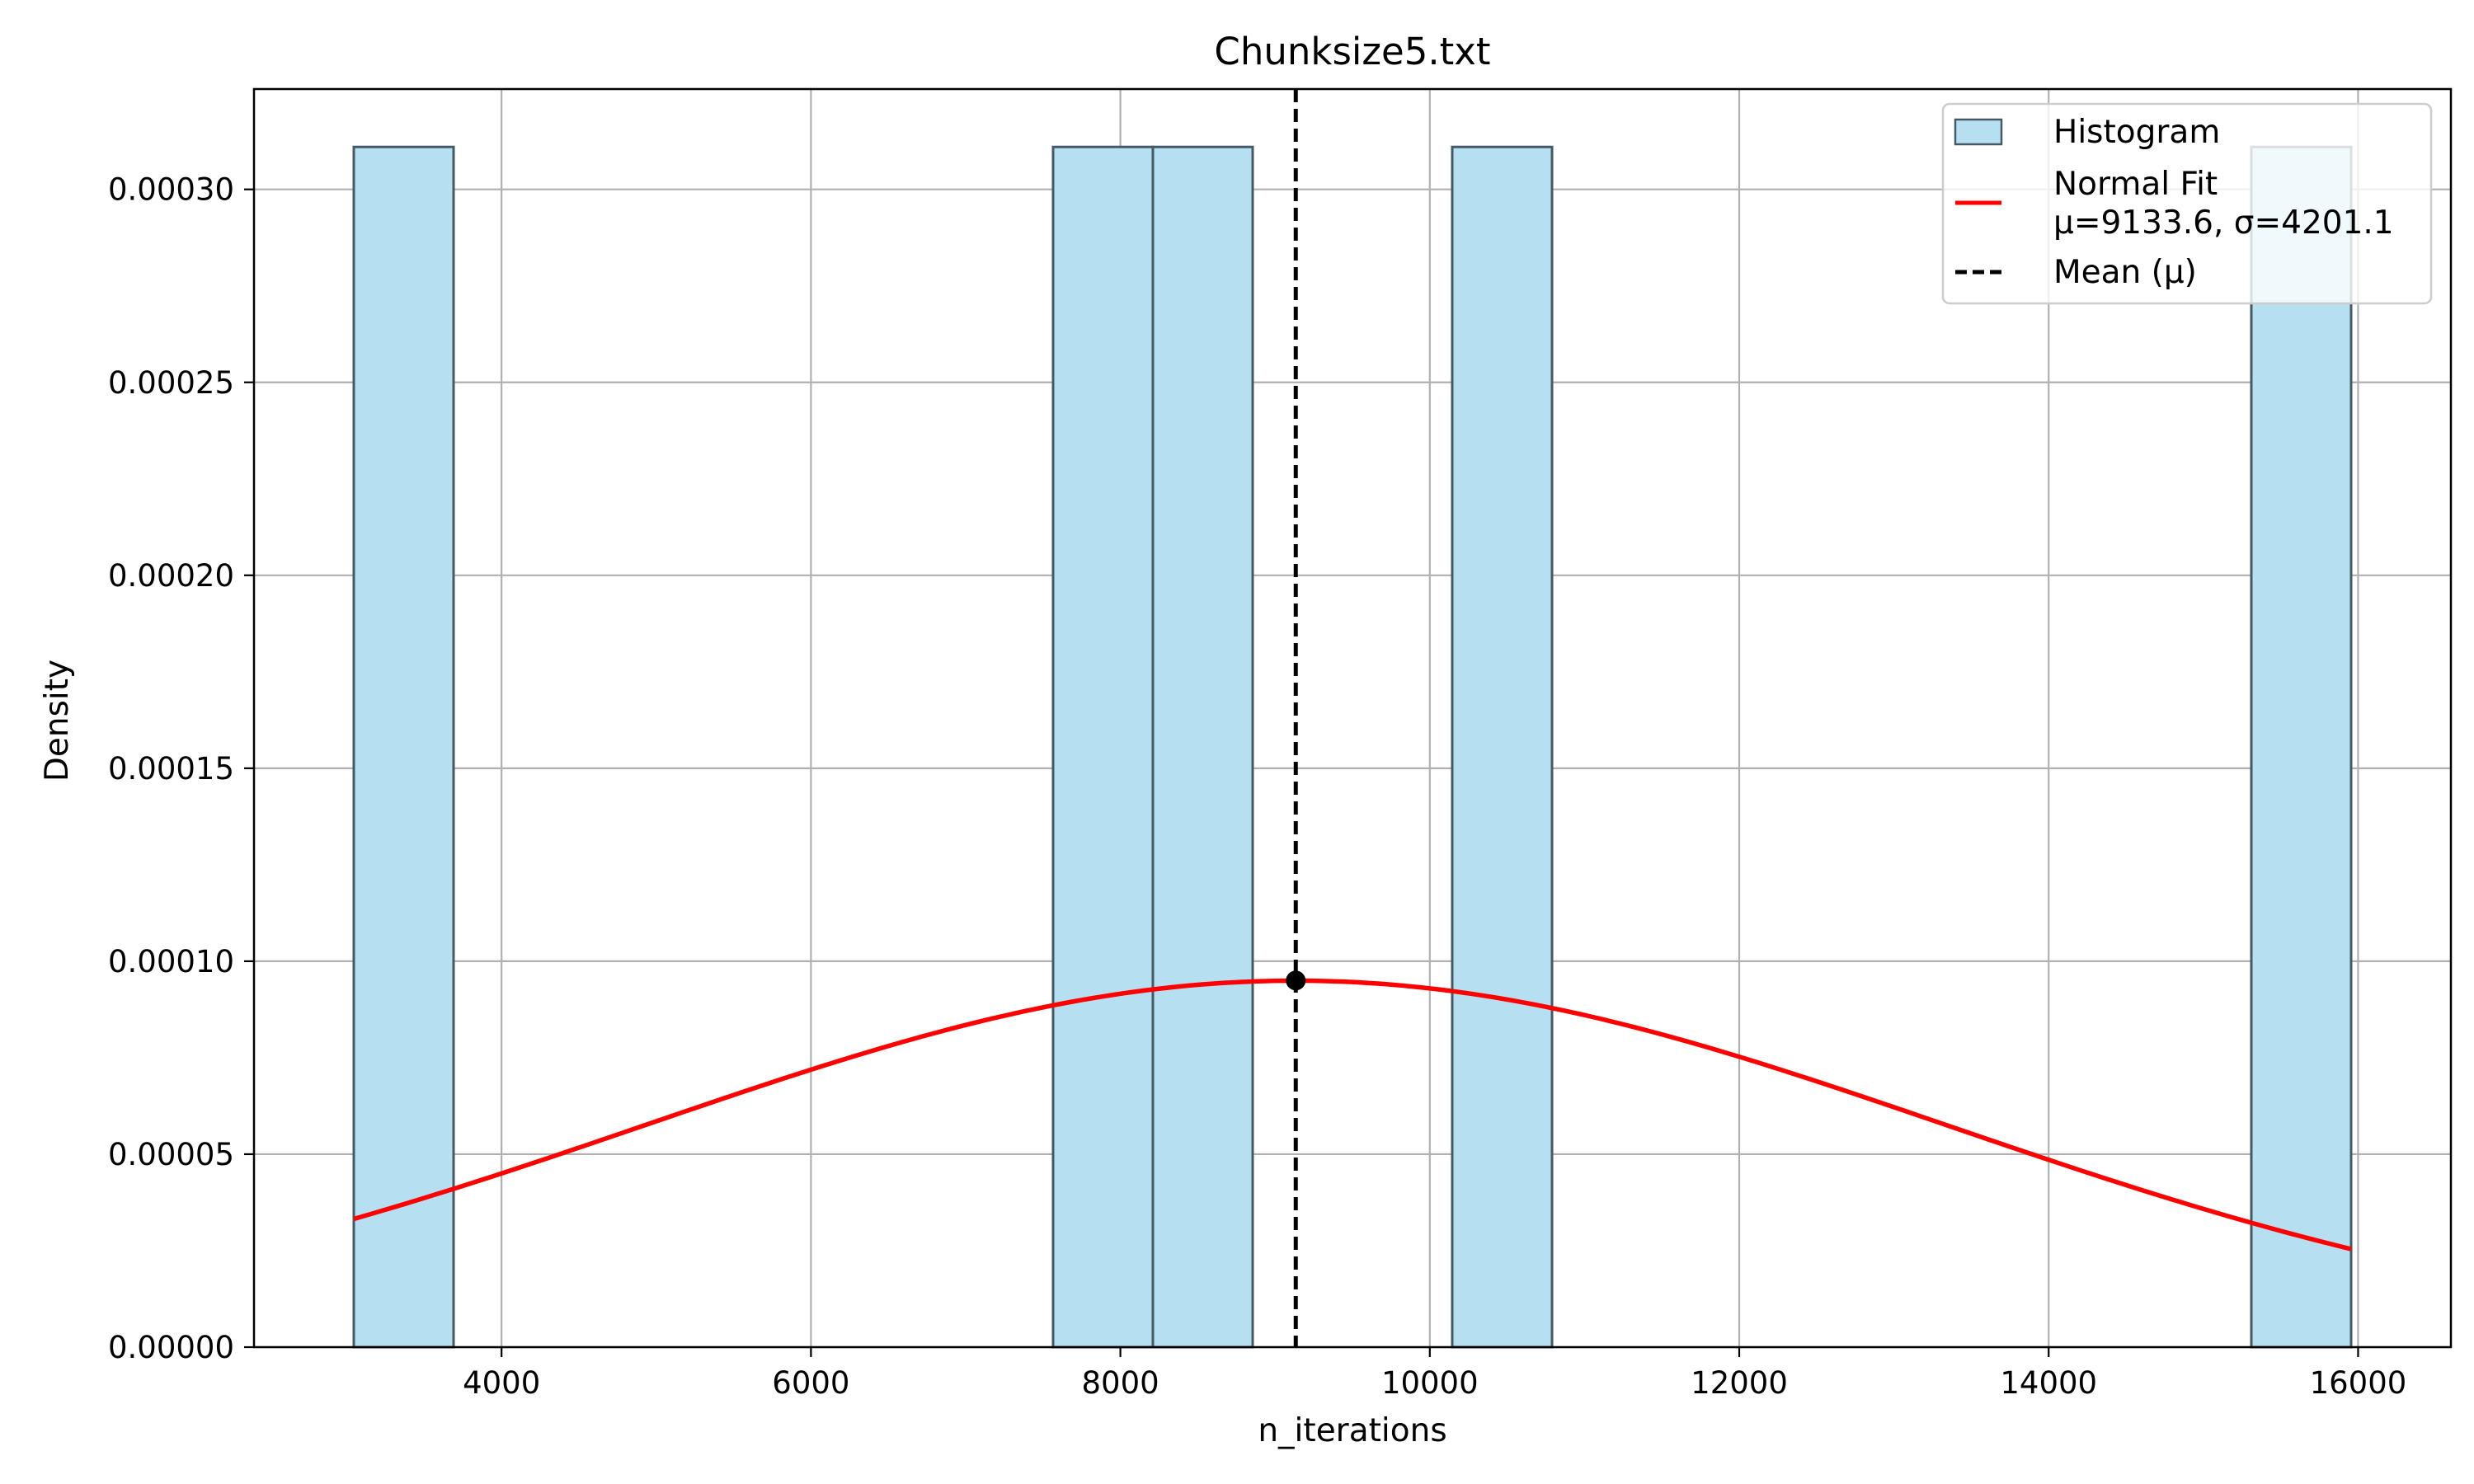 The width and height of the screenshot is (2474, 1484). Describe the element at coordinates (501, 1383) in the screenshot. I see `x-tick-label: 4000` at that location.